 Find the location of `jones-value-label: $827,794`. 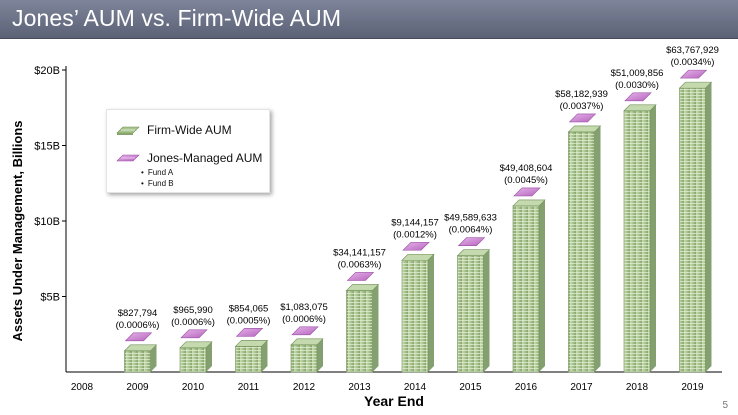

jones-value-label: $827,794 is located at coordinates (138, 313).